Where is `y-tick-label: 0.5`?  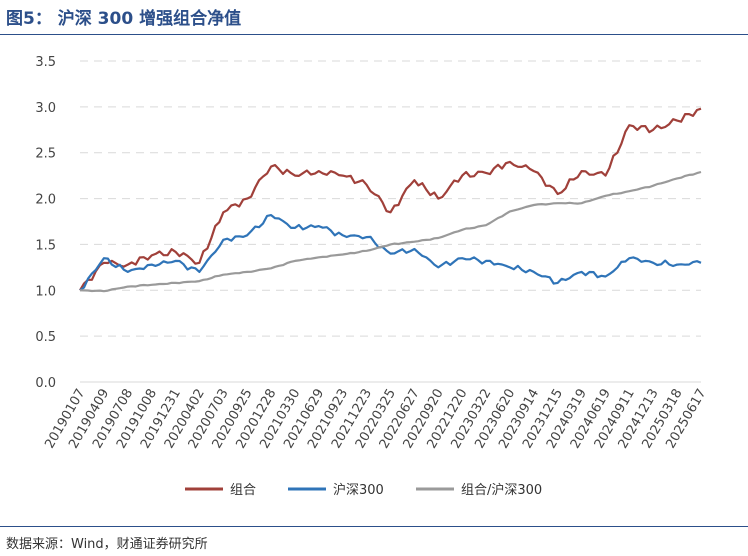 y-tick-label: 0.5 is located at coordinates (45, 337).